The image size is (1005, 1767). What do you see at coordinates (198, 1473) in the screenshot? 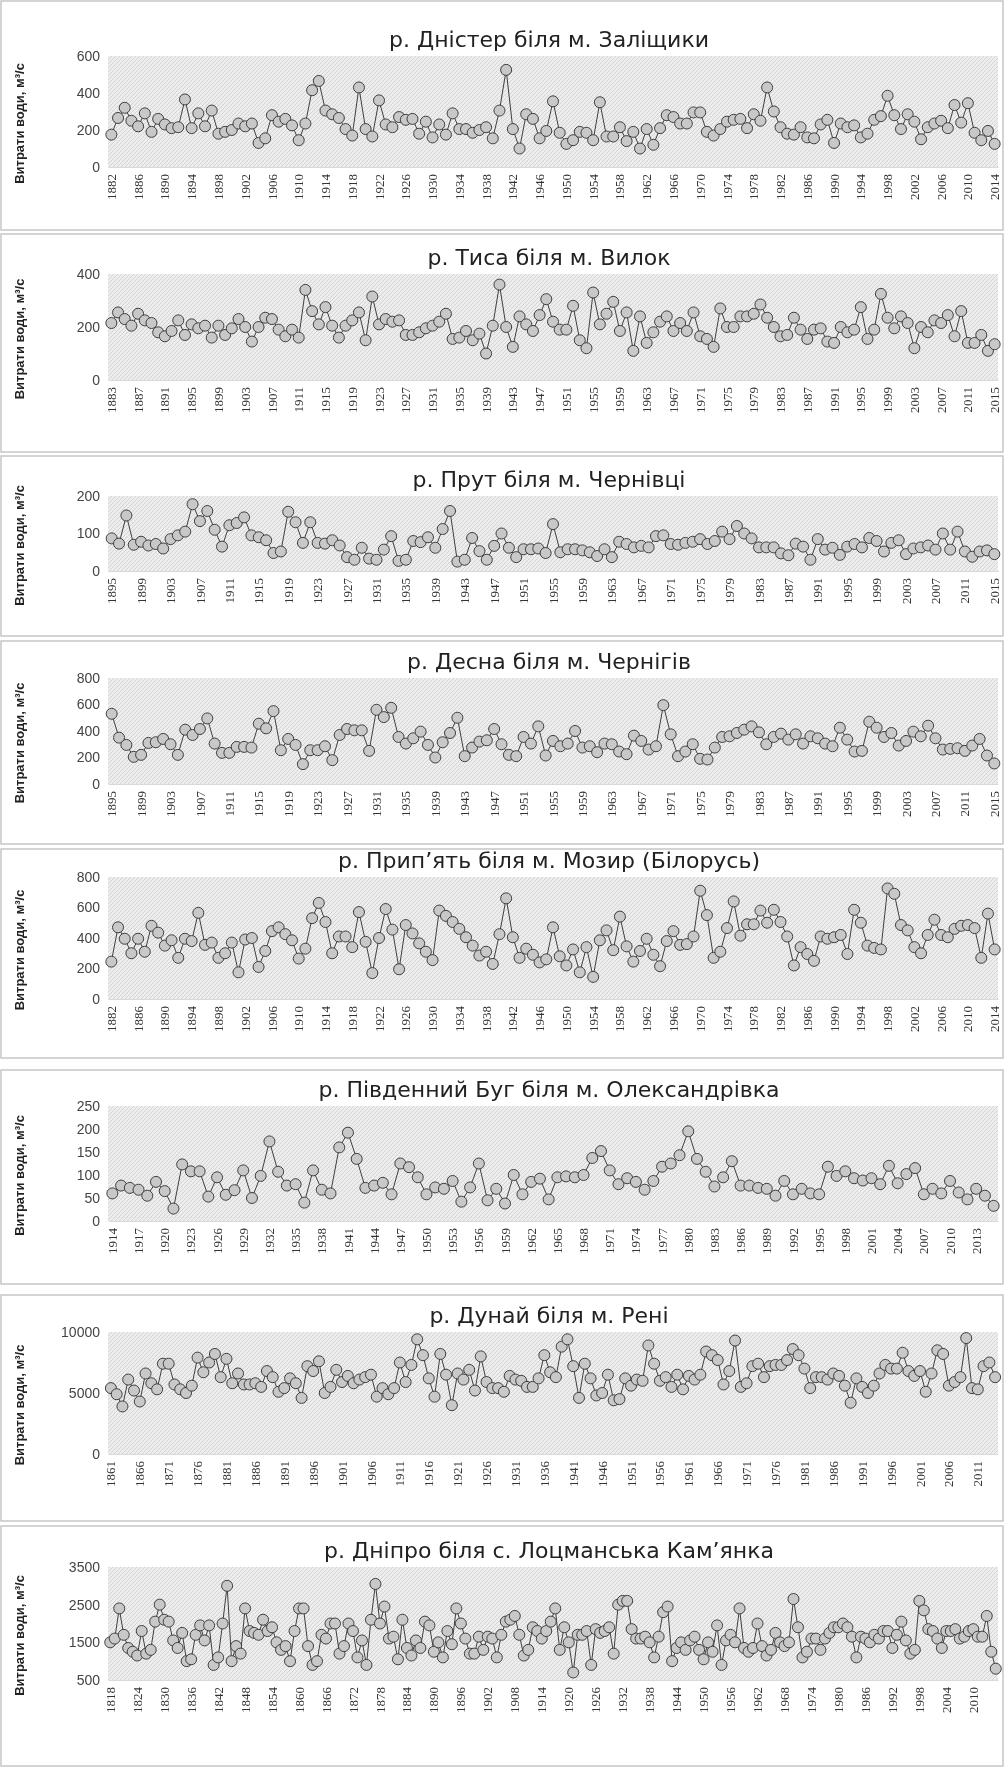
I see `x-tick-label: 1876` at bounding box center [198, 1473].